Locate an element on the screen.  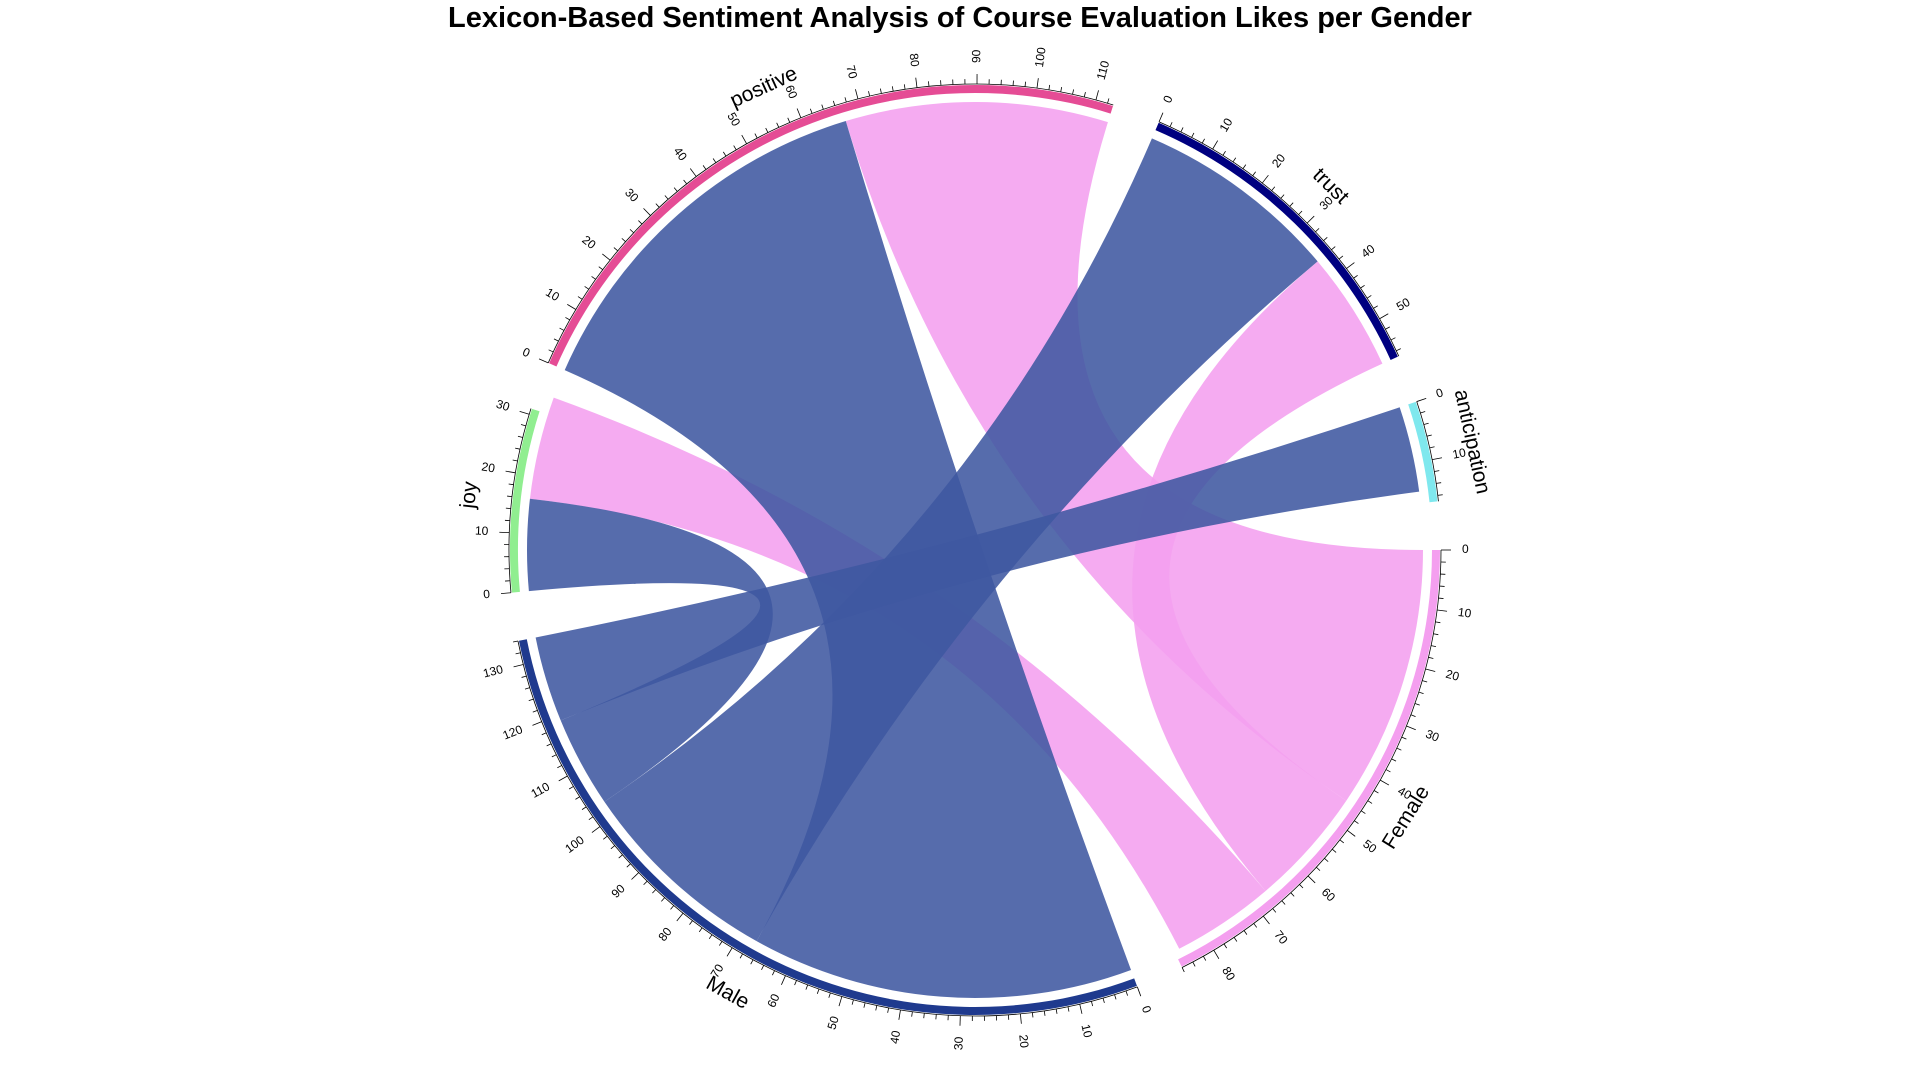
tick-label: 80 is located at coordinates (664, 933).